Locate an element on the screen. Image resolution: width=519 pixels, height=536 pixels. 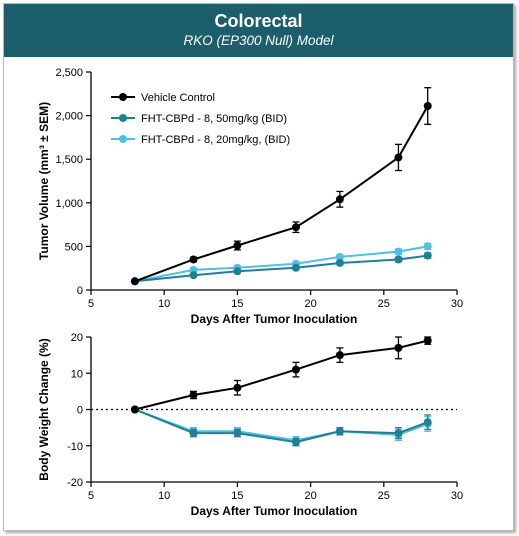
y-tick-label: 2,000 is located at coordinates (69, 117).